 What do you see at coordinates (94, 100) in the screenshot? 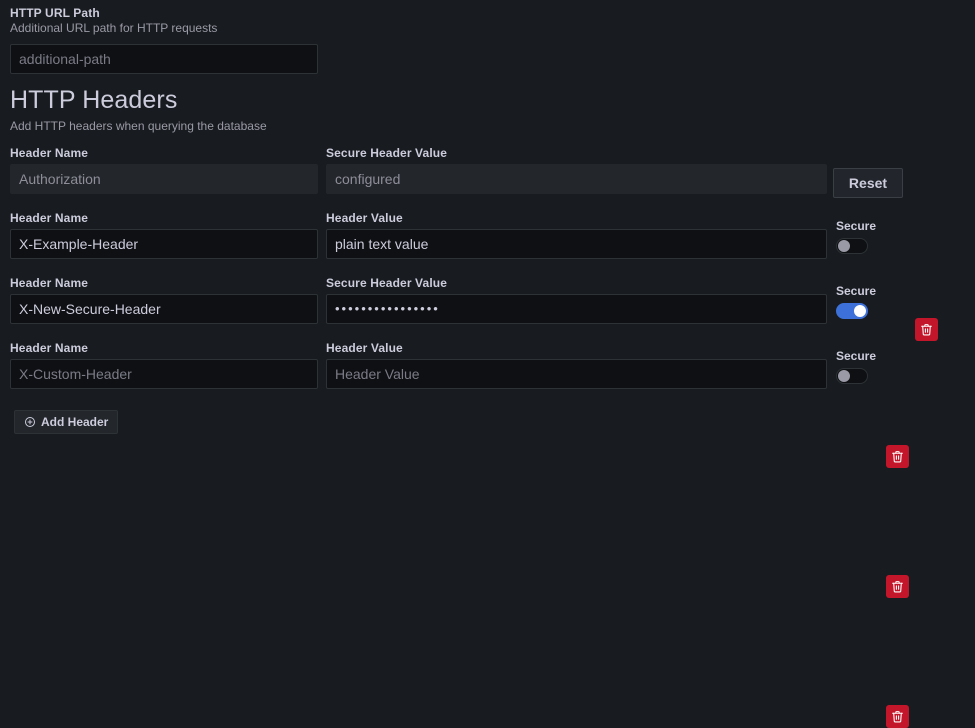
I see `http-headers-title: HTTP Headers` at bounding box center [94, 100].